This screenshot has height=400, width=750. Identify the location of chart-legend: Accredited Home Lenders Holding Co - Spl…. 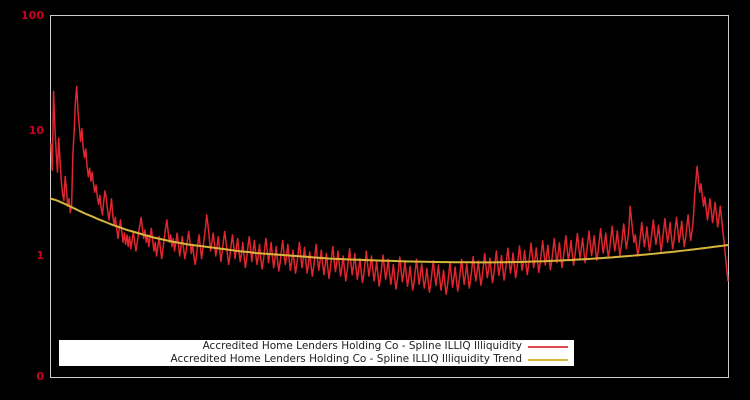
(316, 353).